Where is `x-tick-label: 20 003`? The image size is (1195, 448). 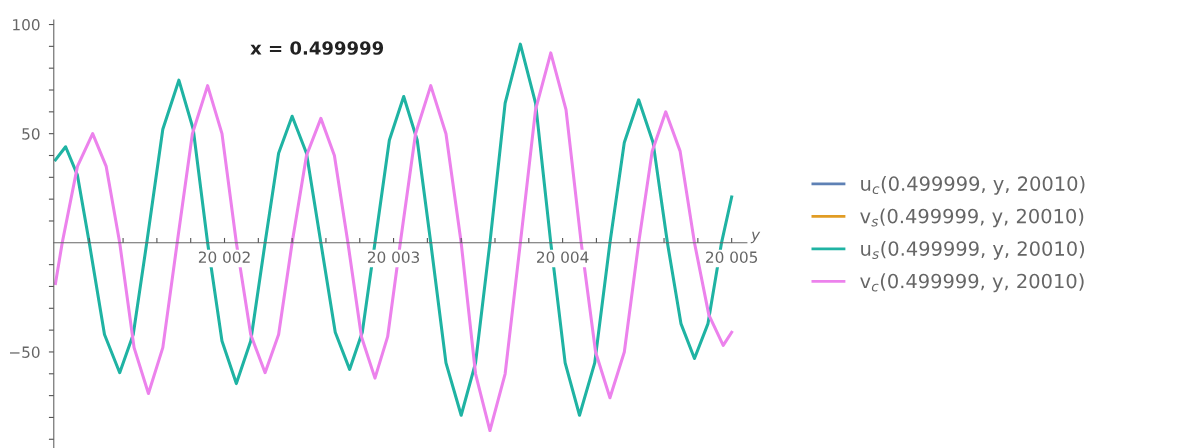
x-tick-label: 20 003 is located at coordinates (393, 257).